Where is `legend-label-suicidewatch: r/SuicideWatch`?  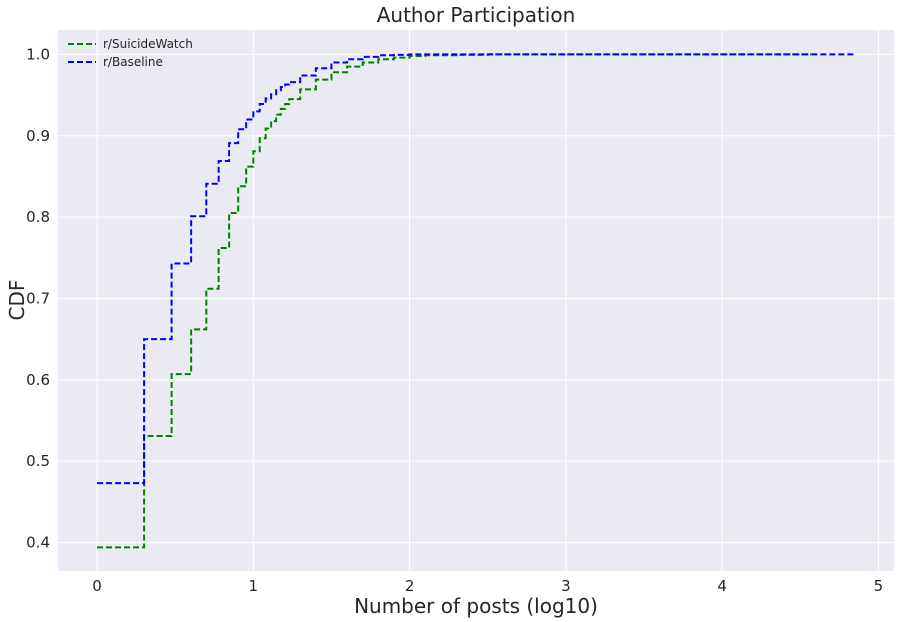
legend-label-suicidewatch: r/SuicideWatch is located at coordinates (148, 44).